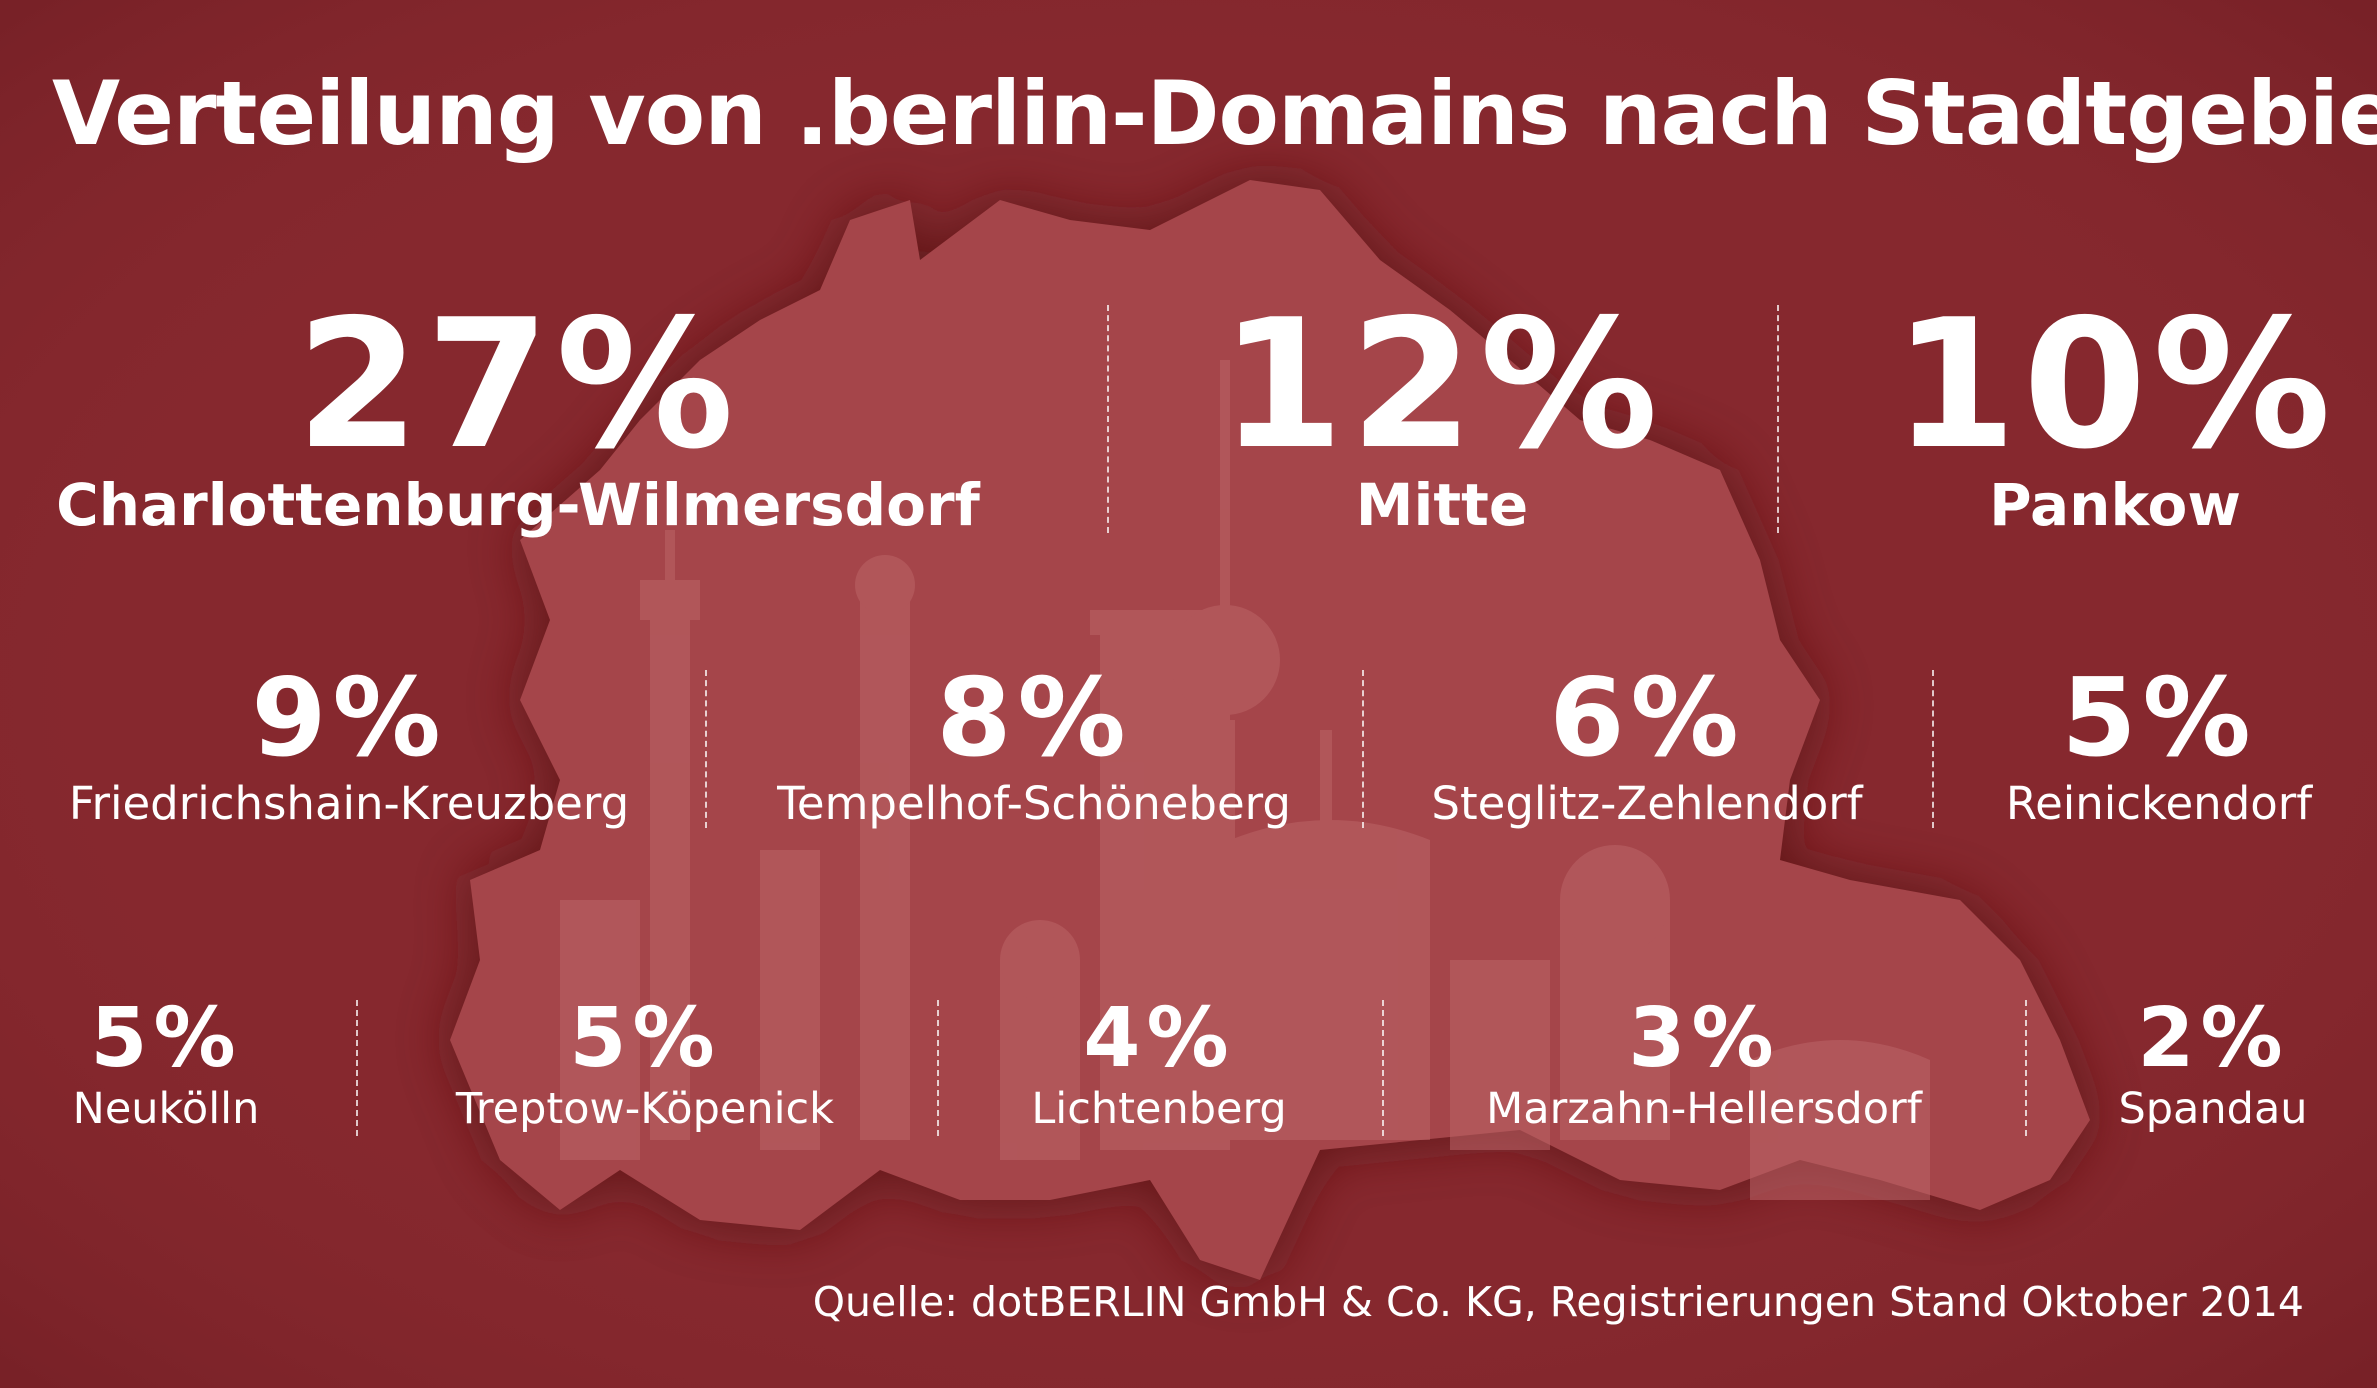 Image resolution: width=2377 pixels, height=1388 pixels. I want to click on value-label: 27%, so click(518, 384).